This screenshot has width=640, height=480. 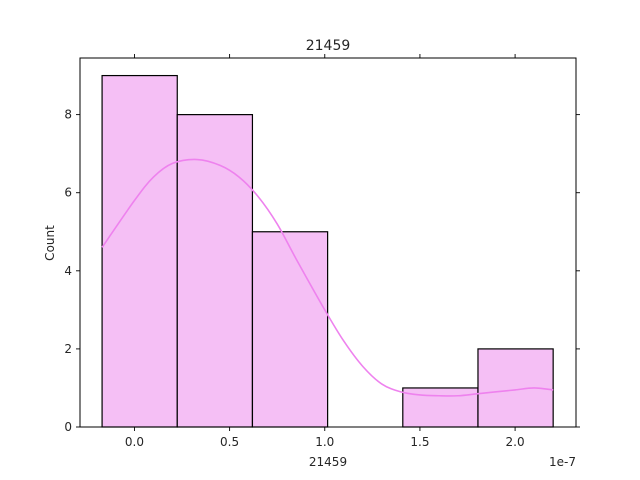 What do you see at coordinates (419, 442) in the screenshot?
I see `x-tick-label: 1.5` at bounding box center [419, 442].